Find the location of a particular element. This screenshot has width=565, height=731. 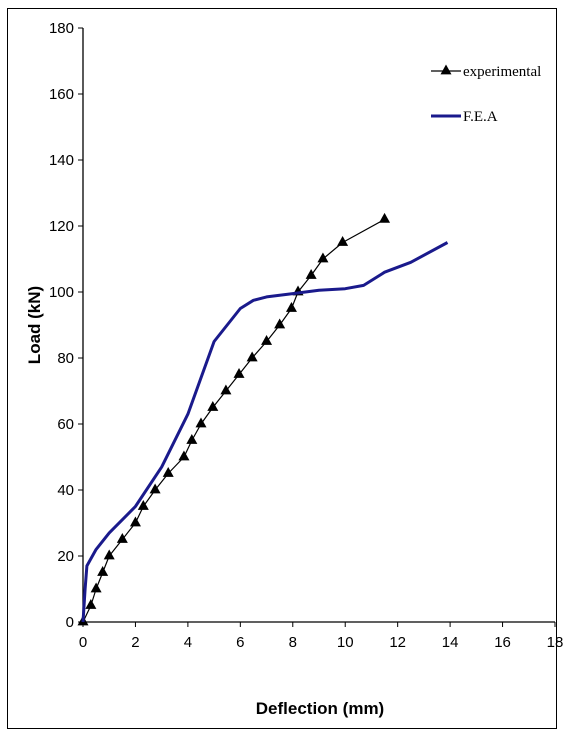

x-tick-label: 10 is located at coordinates (345, 642).